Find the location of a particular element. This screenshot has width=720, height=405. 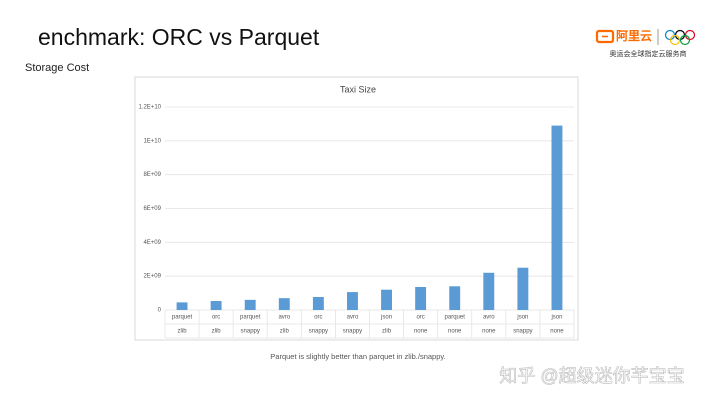

slide-subtitle: Storage Cost is located at coordinates (57, 68).